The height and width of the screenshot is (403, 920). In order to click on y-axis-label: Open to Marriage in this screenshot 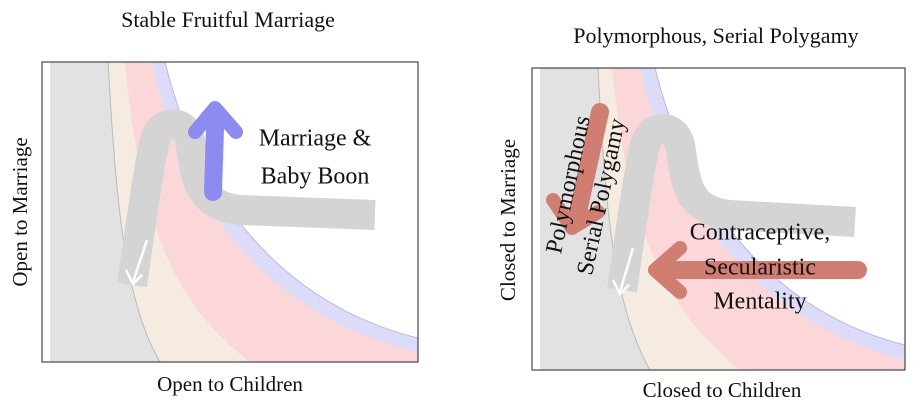, I will do `click(20, 211)`.